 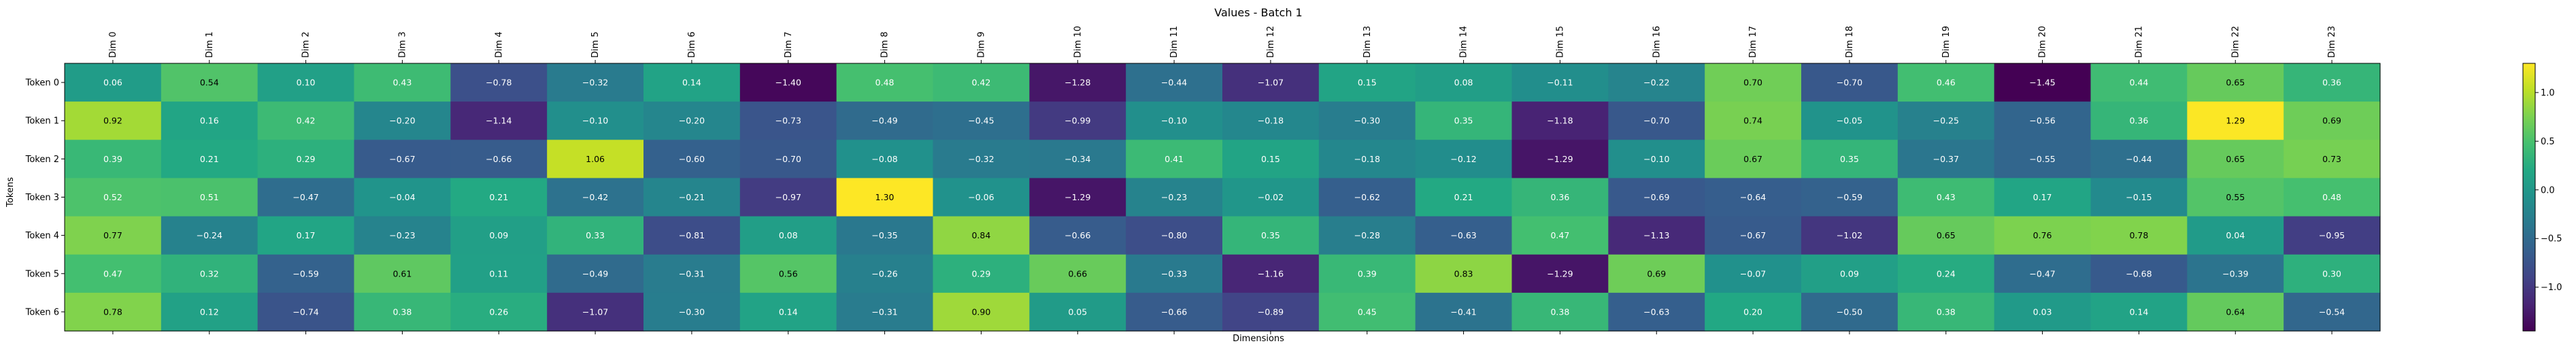 I want to click on cell-value-label: −0.12, so click(x=1463, y=159).